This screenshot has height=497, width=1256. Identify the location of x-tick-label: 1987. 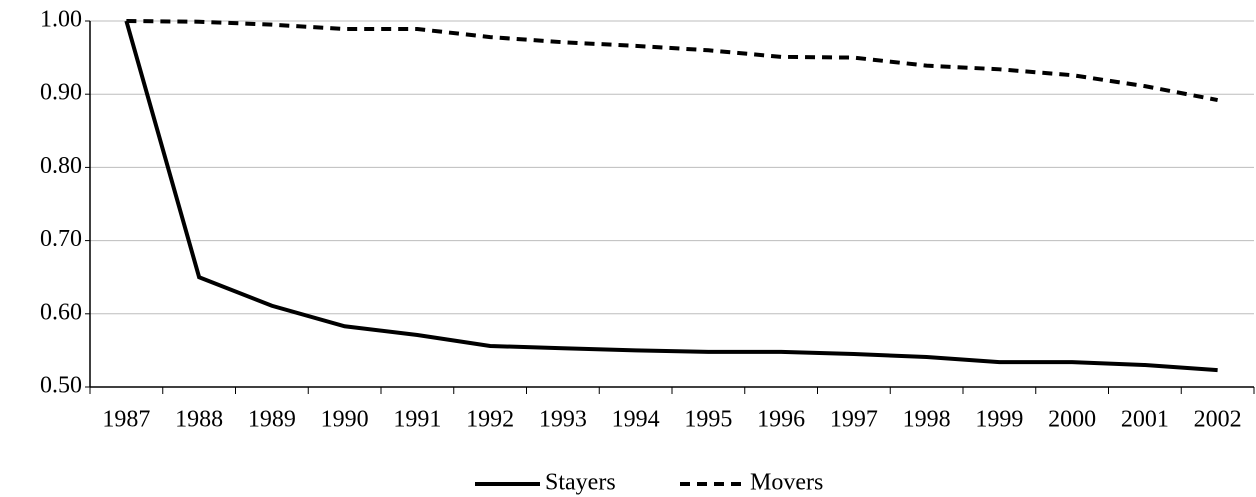
(126, 420).